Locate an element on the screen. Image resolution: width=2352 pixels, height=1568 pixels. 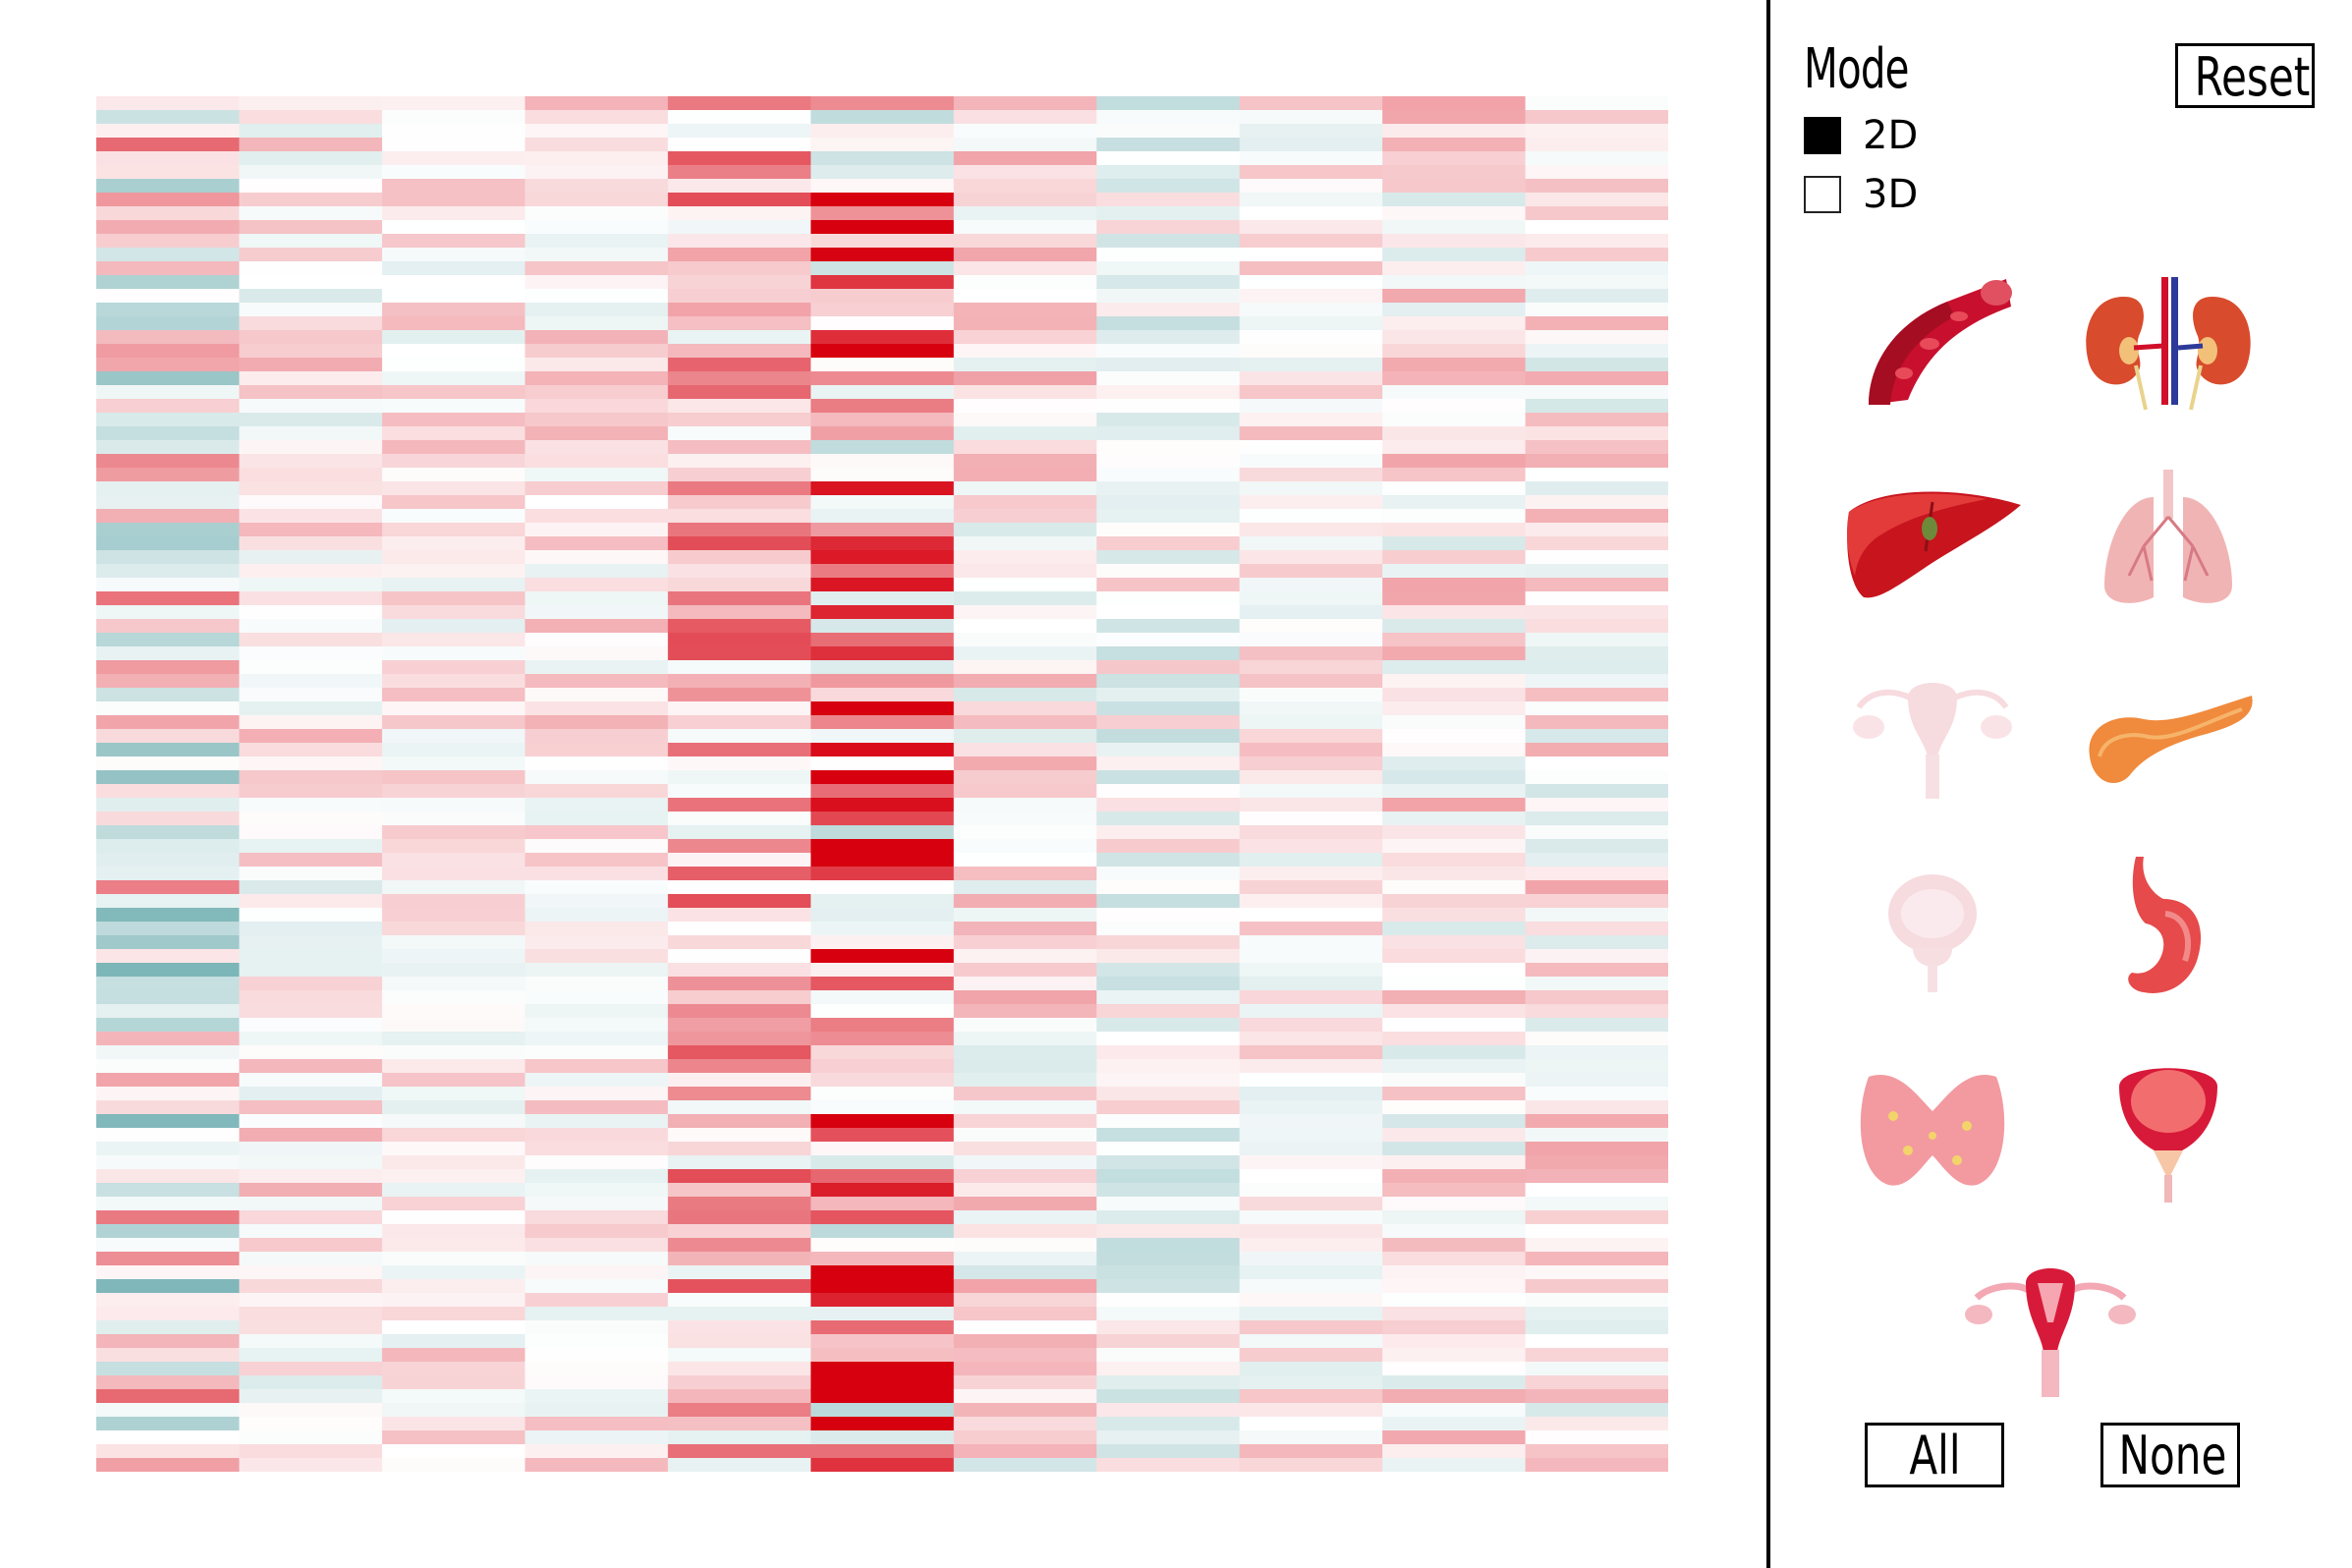
select-all-button: All is located at coordinates (1934, 1455).